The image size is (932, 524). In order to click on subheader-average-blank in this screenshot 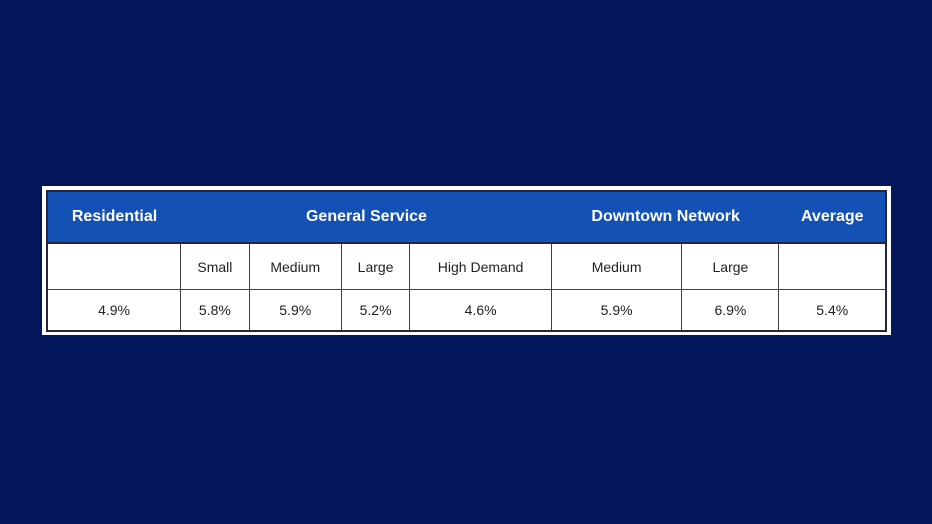, I will do `click(832, 267)`.